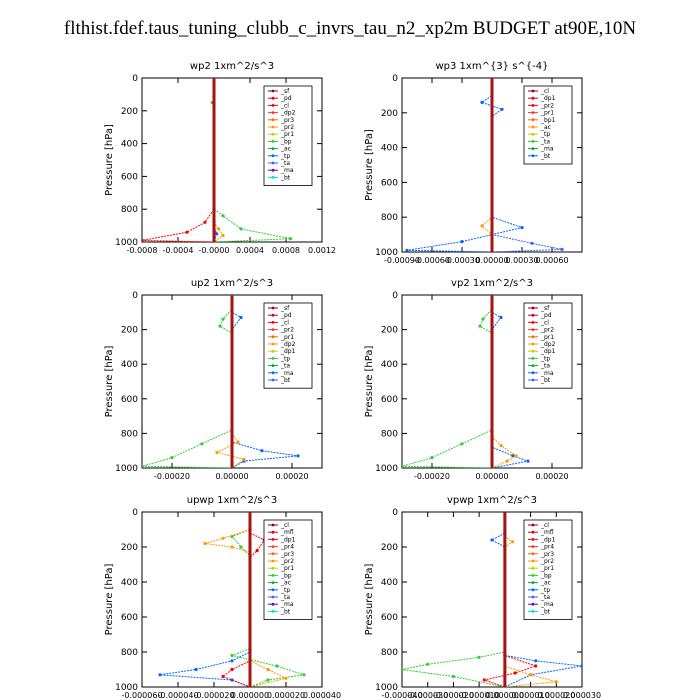 The image size is (700, 700). Describe the element at coordinates (545, 308) in the screenshot. I see `legend-entry: _sf` at that location.